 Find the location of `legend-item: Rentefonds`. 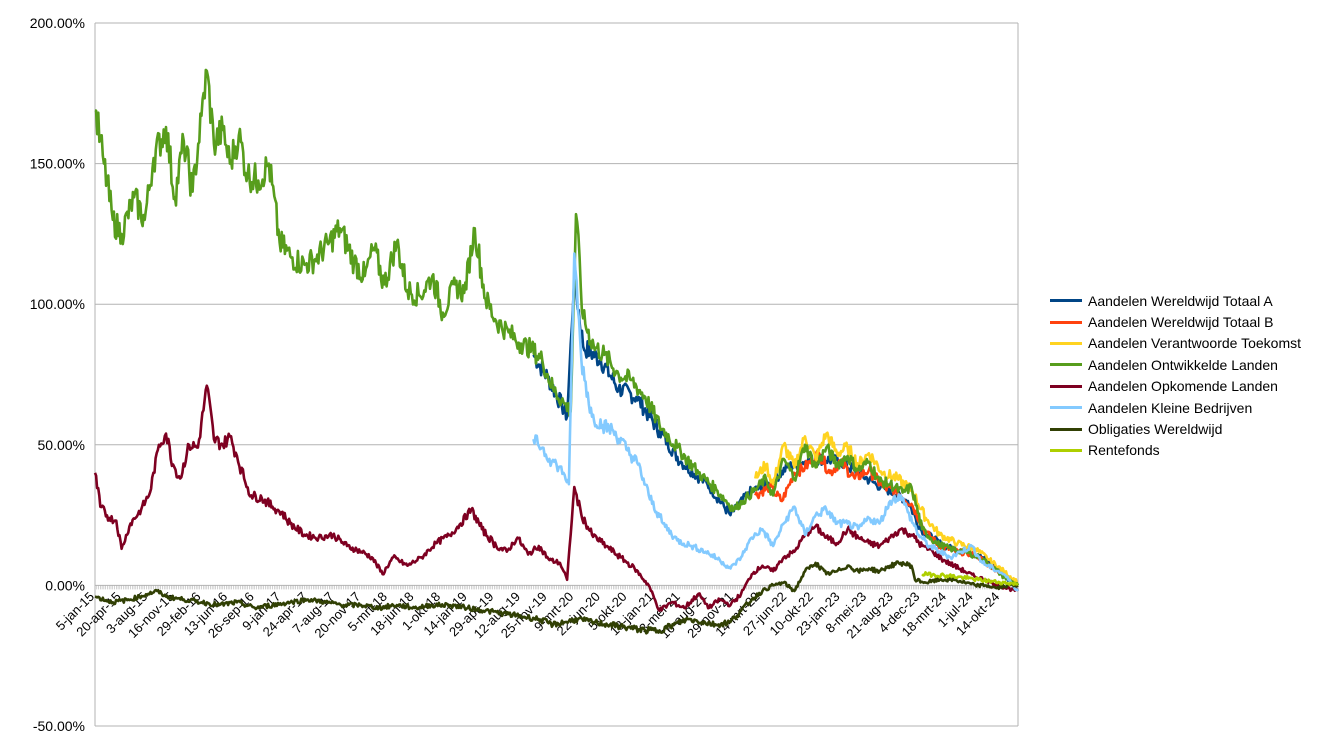

legend-item: Rentefonds is located at coordinates (1175, 450).